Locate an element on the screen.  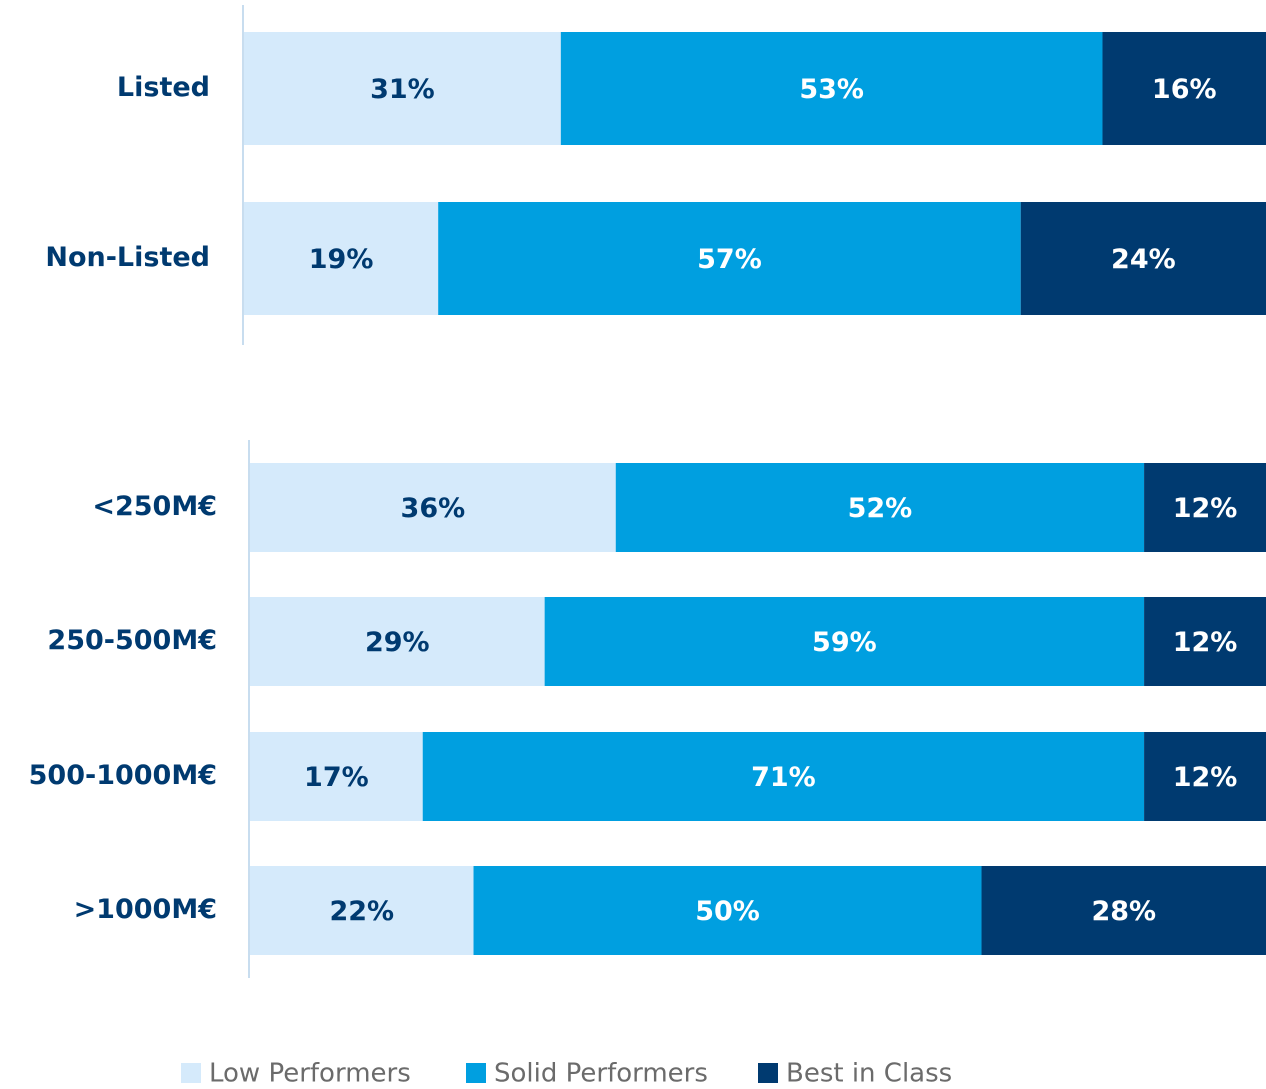
value-label: 31% is located at coordinates (402, 89).